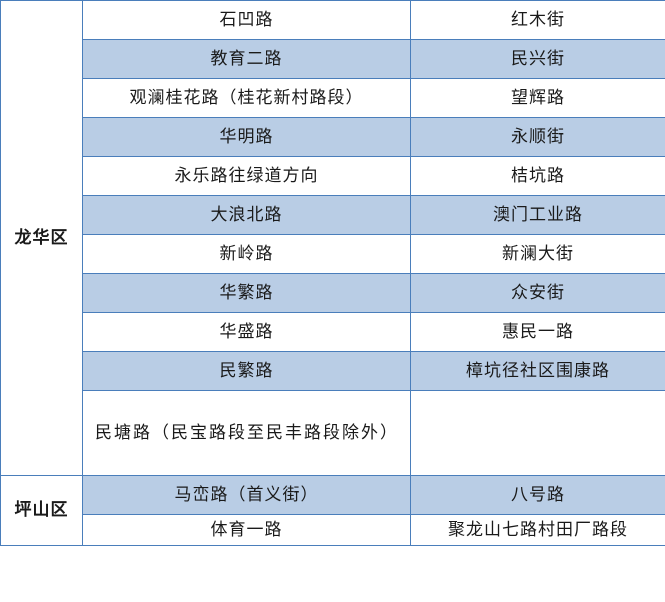 This screenshot has height=602, width=665. I want to click on road-a-cell: 教育二路, so click(246, 59).